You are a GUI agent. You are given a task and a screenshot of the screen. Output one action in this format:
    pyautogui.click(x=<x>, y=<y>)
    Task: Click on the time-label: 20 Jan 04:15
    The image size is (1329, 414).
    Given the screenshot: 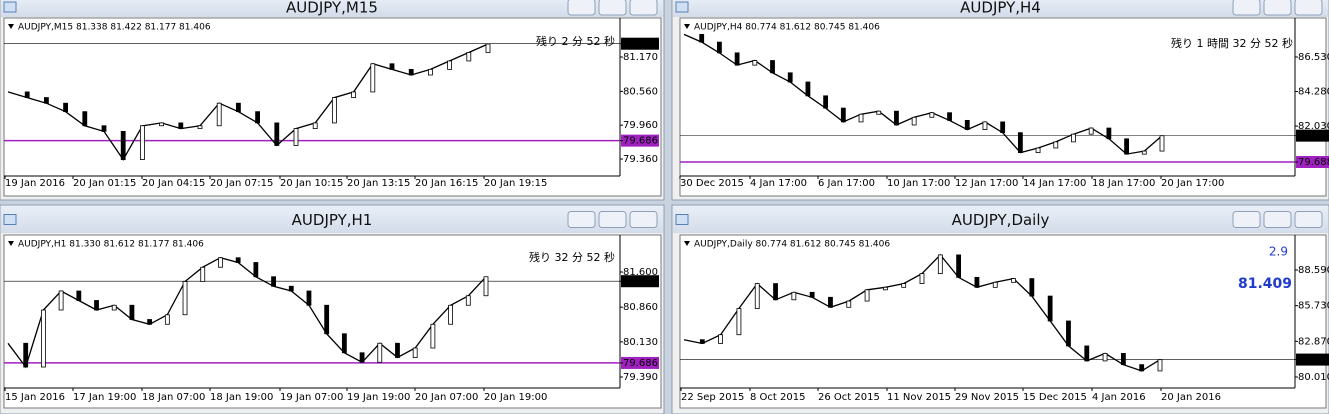 What is the action you would take?
    pyautogui.click(x=173, y=183)
    